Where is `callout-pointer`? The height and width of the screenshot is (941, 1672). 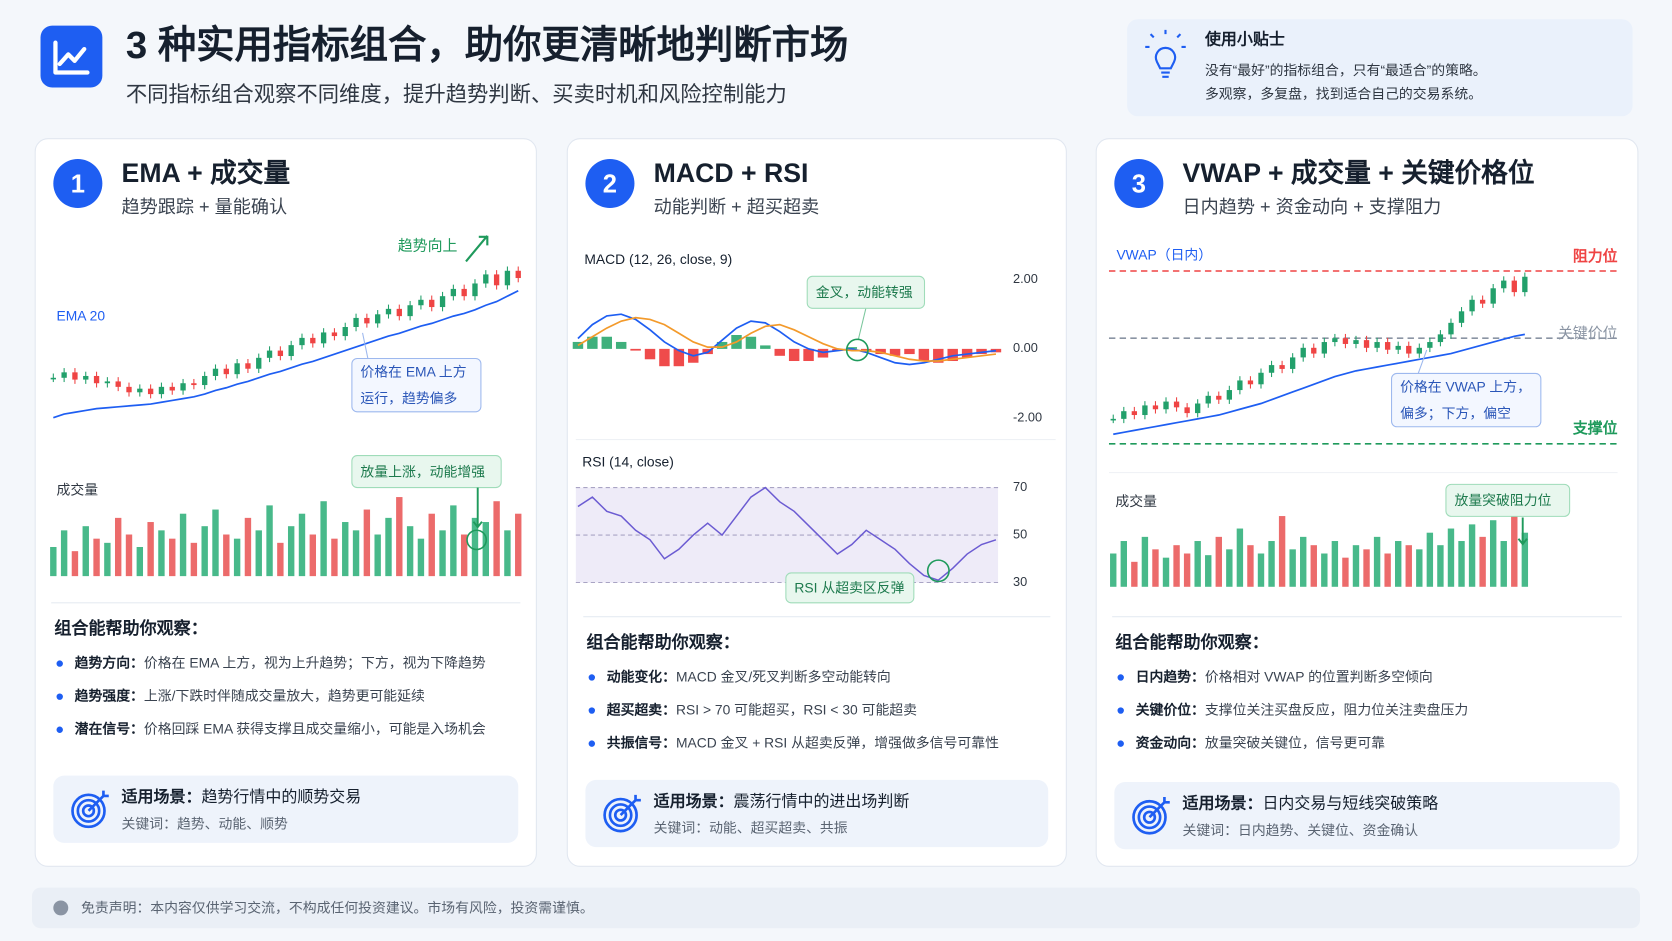 callout-pointer is located at coordinates (1422, 361).